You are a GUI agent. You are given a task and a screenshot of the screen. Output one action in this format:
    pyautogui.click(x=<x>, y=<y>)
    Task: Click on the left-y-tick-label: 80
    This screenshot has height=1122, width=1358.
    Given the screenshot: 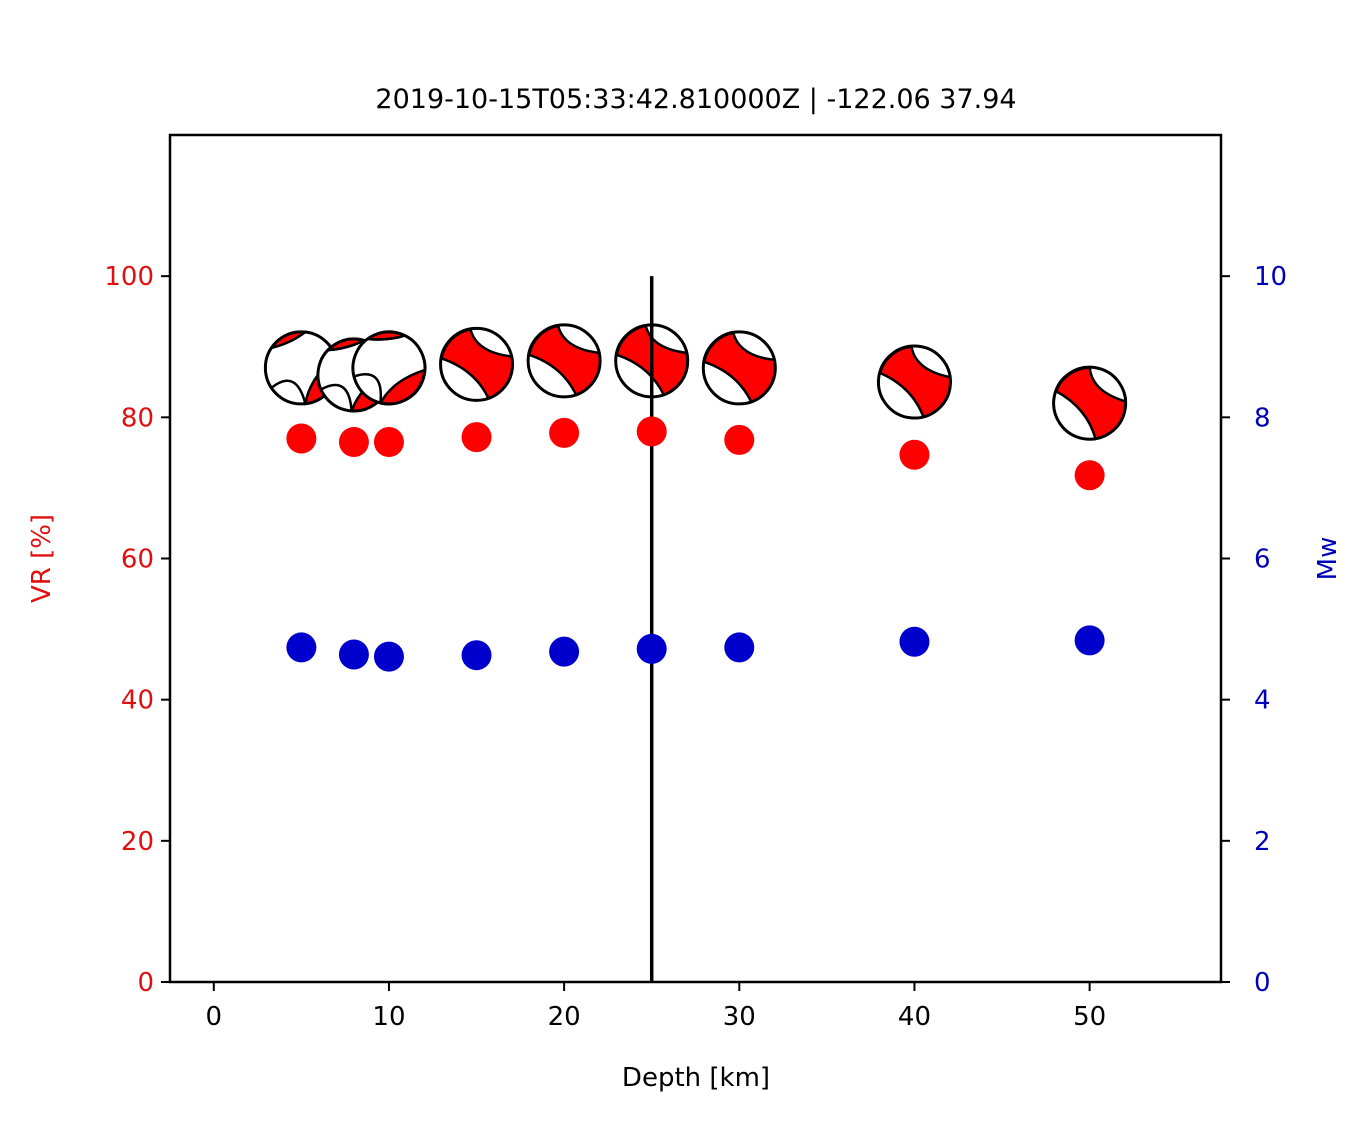 What is the action you would take?
    pyautogui.click(x=137, y=418)
    